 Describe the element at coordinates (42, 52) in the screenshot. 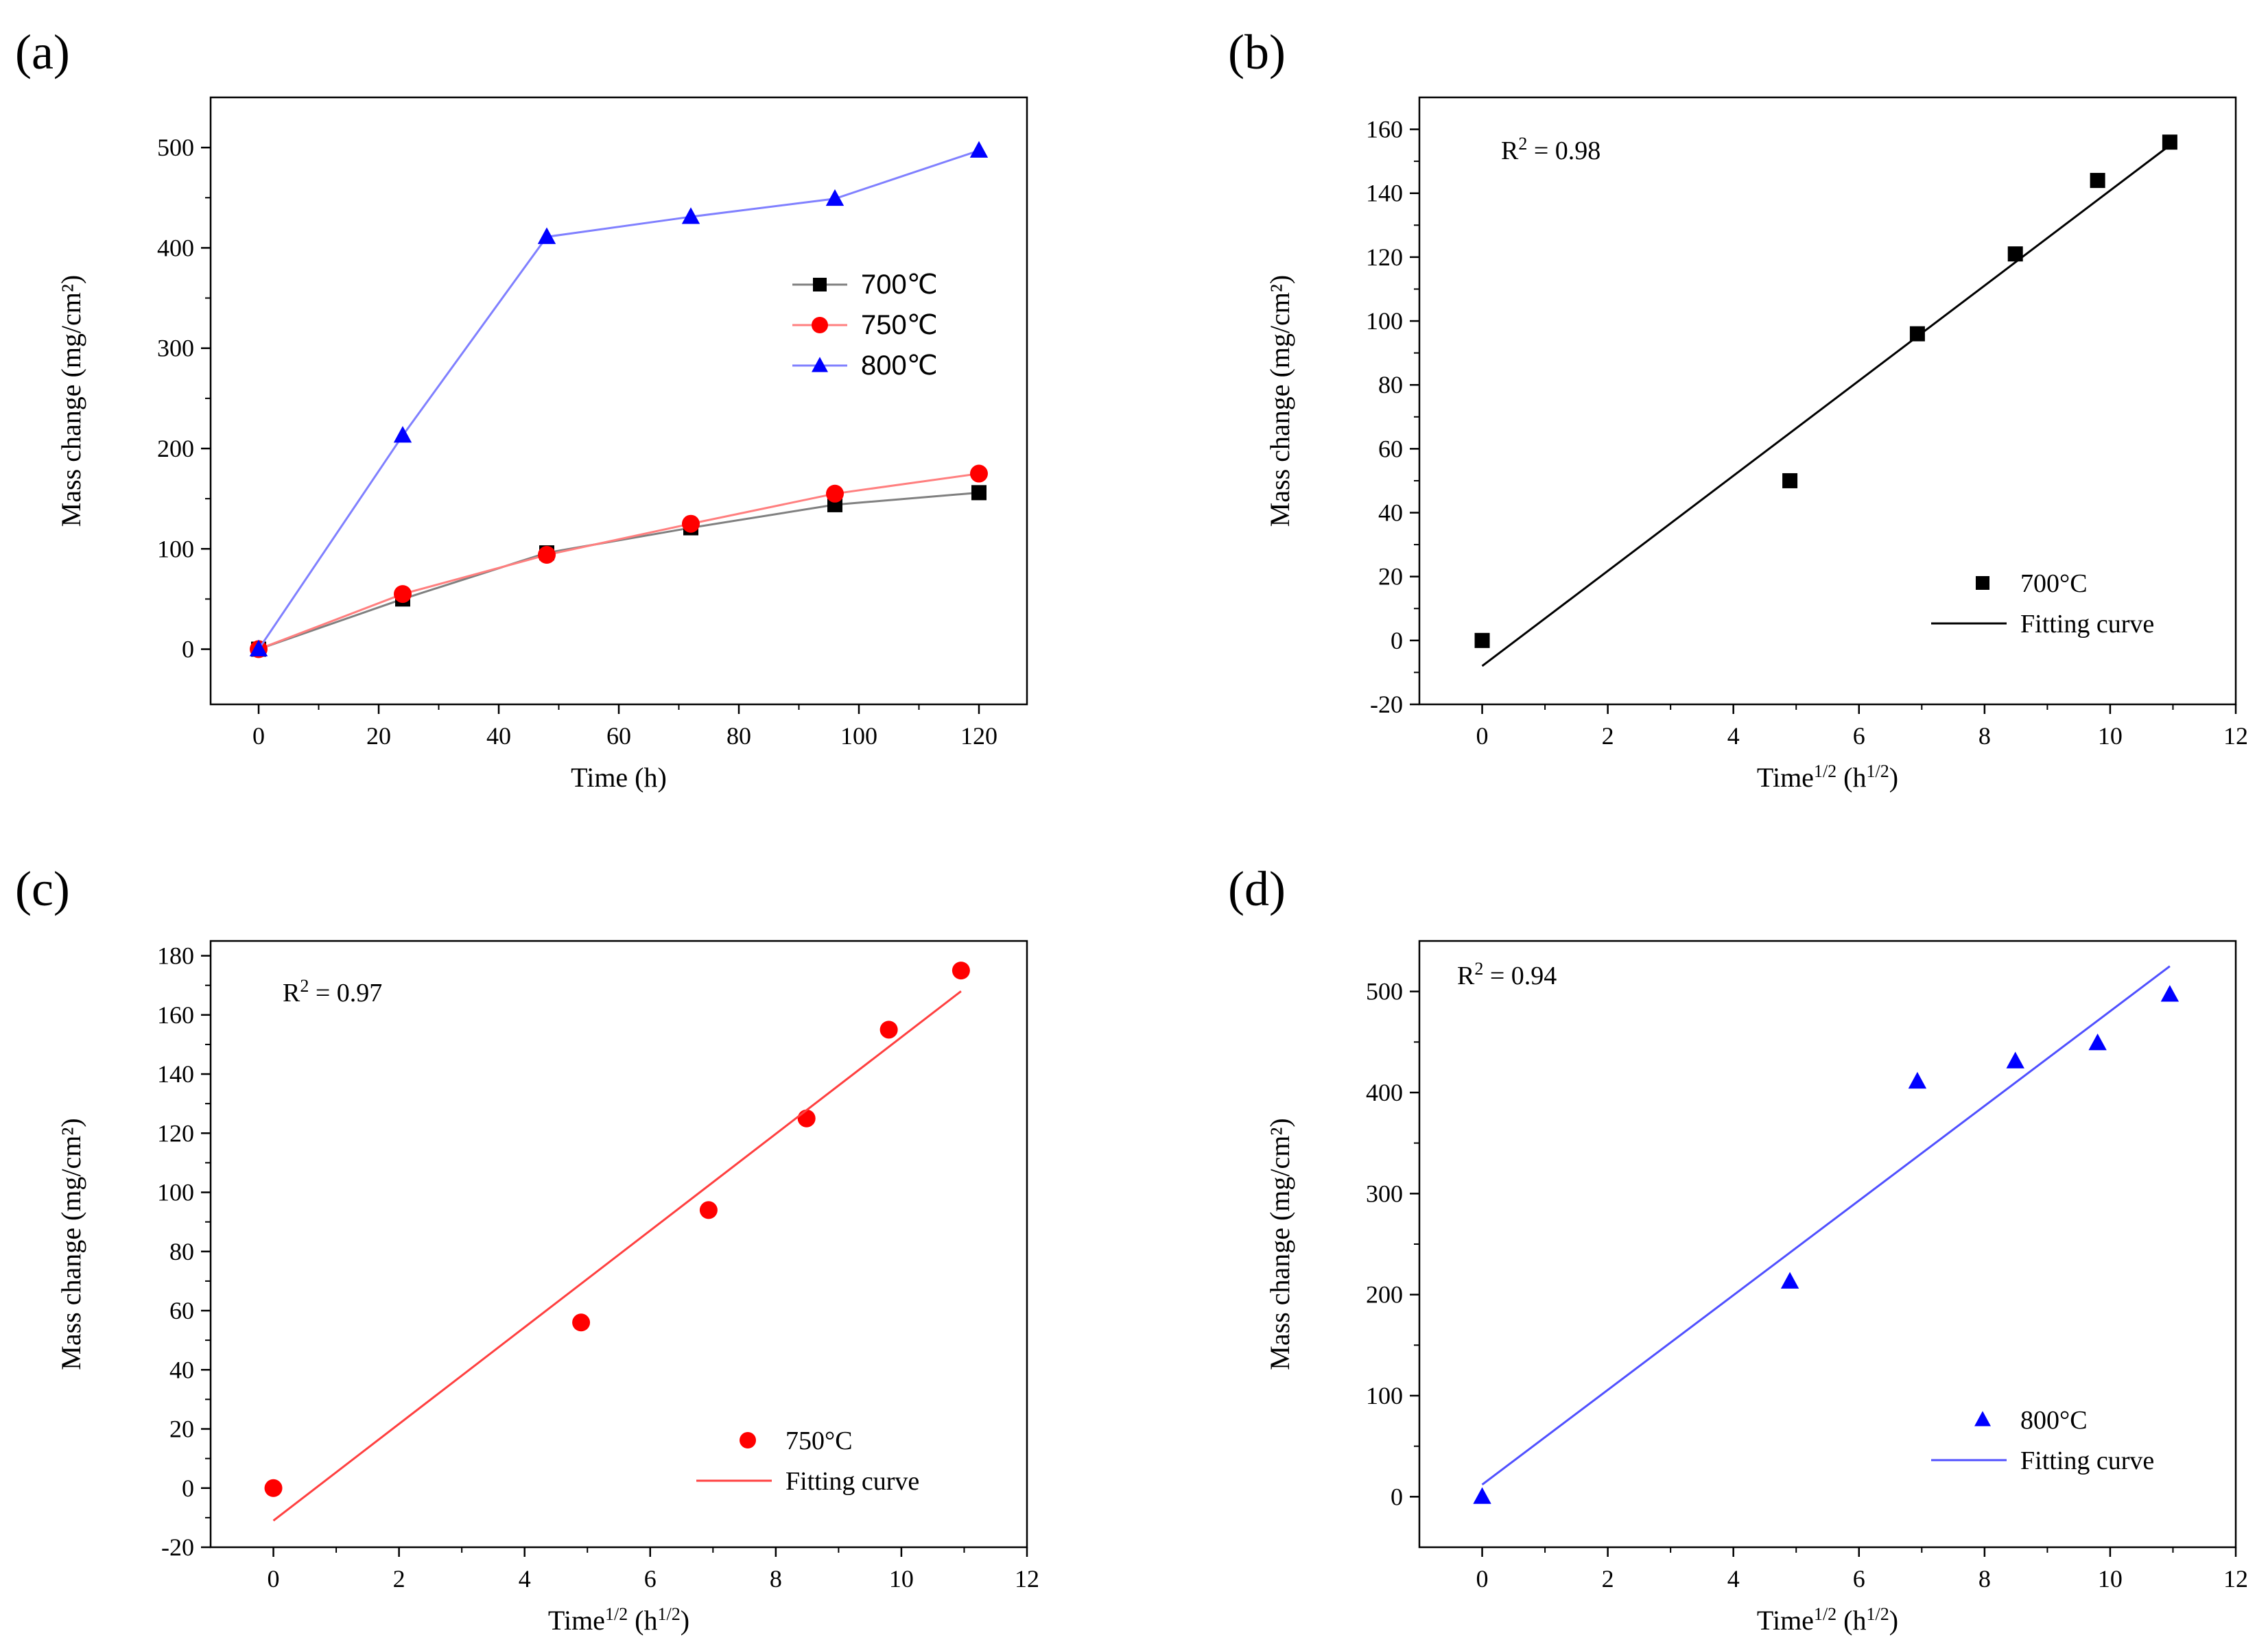

I see `panel-letter: (a)` at that location.